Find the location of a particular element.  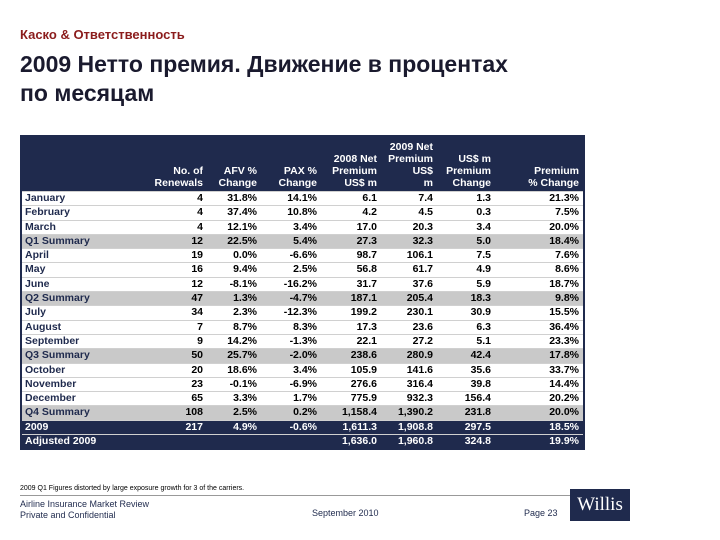

cell: 98.7 is located at coordinates (366, 255).